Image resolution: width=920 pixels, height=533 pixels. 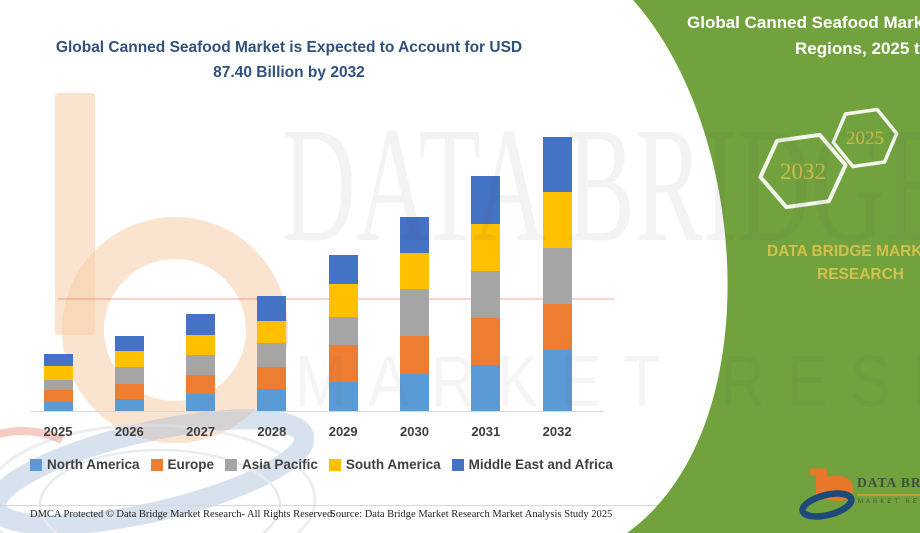 What do you see at coordinates (557, 431) in the screenshot?
I see `x-axis-label-2032: 2032` at bounding box center [557, 431].